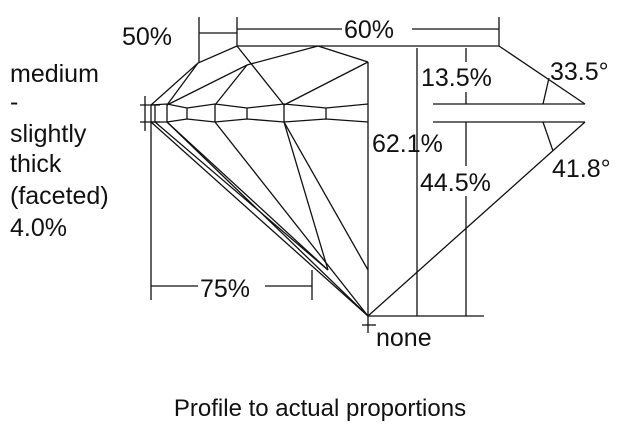 The height and width of the screenshot is (430, 640). Describe the element at coordinates (320, 408) in the screenshot. I see `caption: Profile to actual proportions` at that location.